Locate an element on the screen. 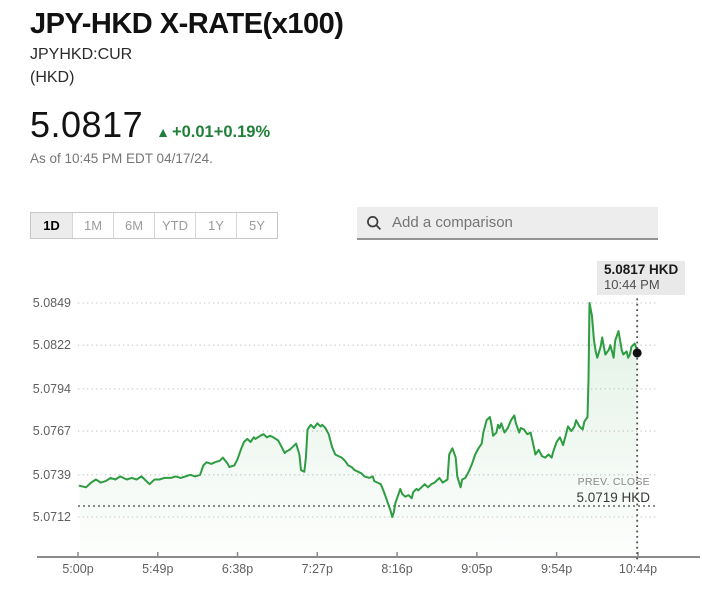 The width and height of the screenshot is (702, 608). y-tick-label: 5.0849 is located at coordinates (52, 303).